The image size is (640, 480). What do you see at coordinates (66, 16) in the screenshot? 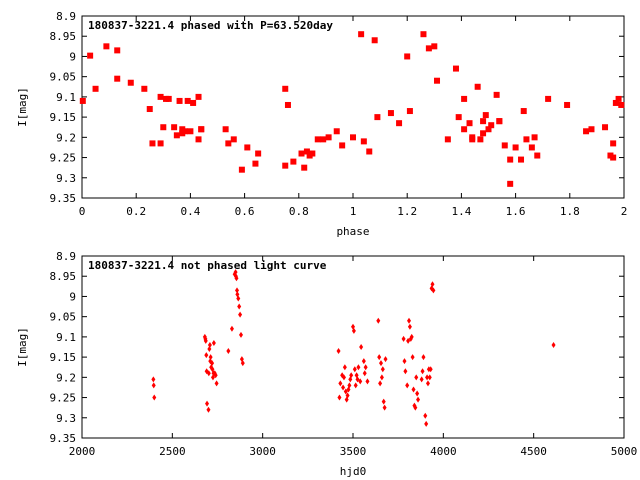
I see `y-tick-label: 8.9` at bounding box center [66, 16].